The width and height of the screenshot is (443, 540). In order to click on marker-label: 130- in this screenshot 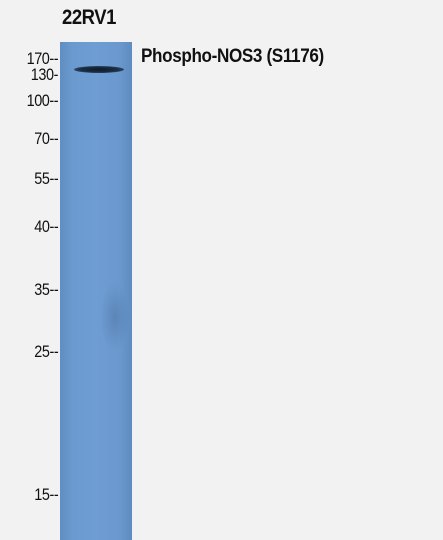, I will do `click(44, 74)`.